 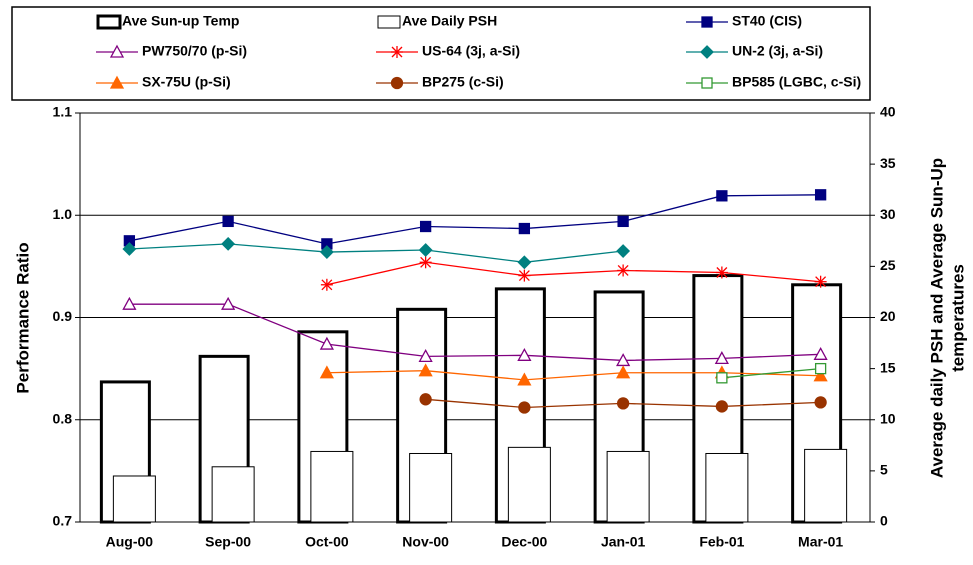 I want to click on y2-tick-label: 40, so click(x=888, y=112).